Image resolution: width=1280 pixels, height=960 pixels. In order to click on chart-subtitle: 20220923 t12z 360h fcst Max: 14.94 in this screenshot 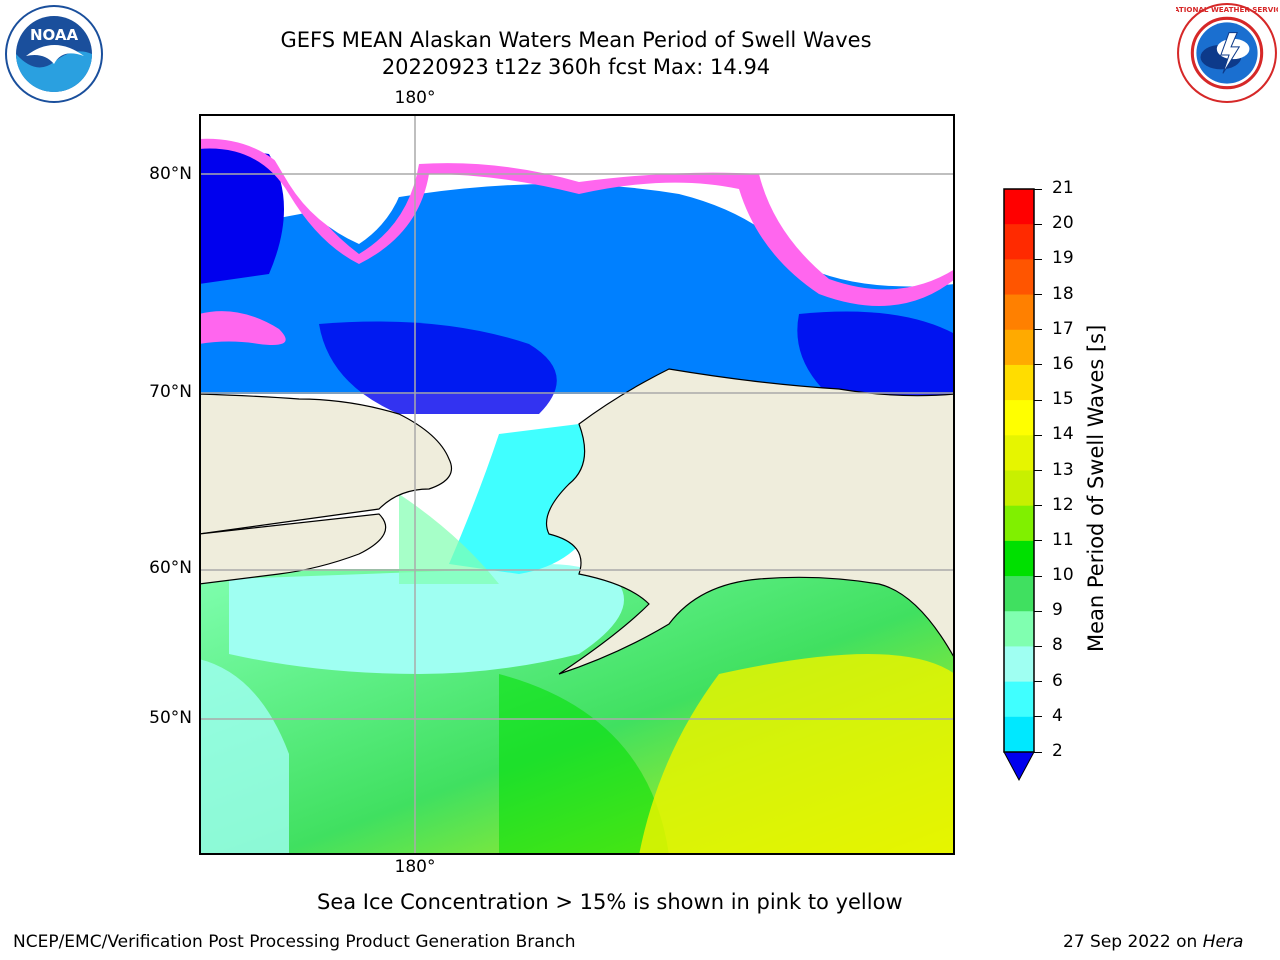, I will do `click(576, 67)`.